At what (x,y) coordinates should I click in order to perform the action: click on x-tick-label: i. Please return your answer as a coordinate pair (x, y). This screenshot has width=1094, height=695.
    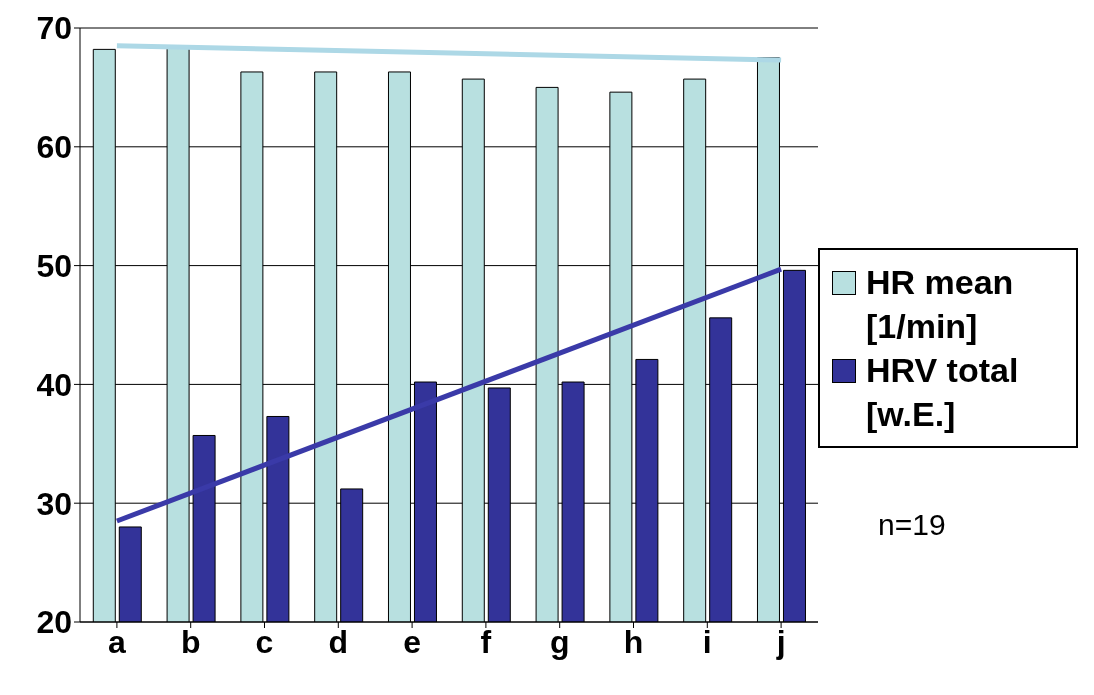
    Looking at the image, I should click on (707, 641).